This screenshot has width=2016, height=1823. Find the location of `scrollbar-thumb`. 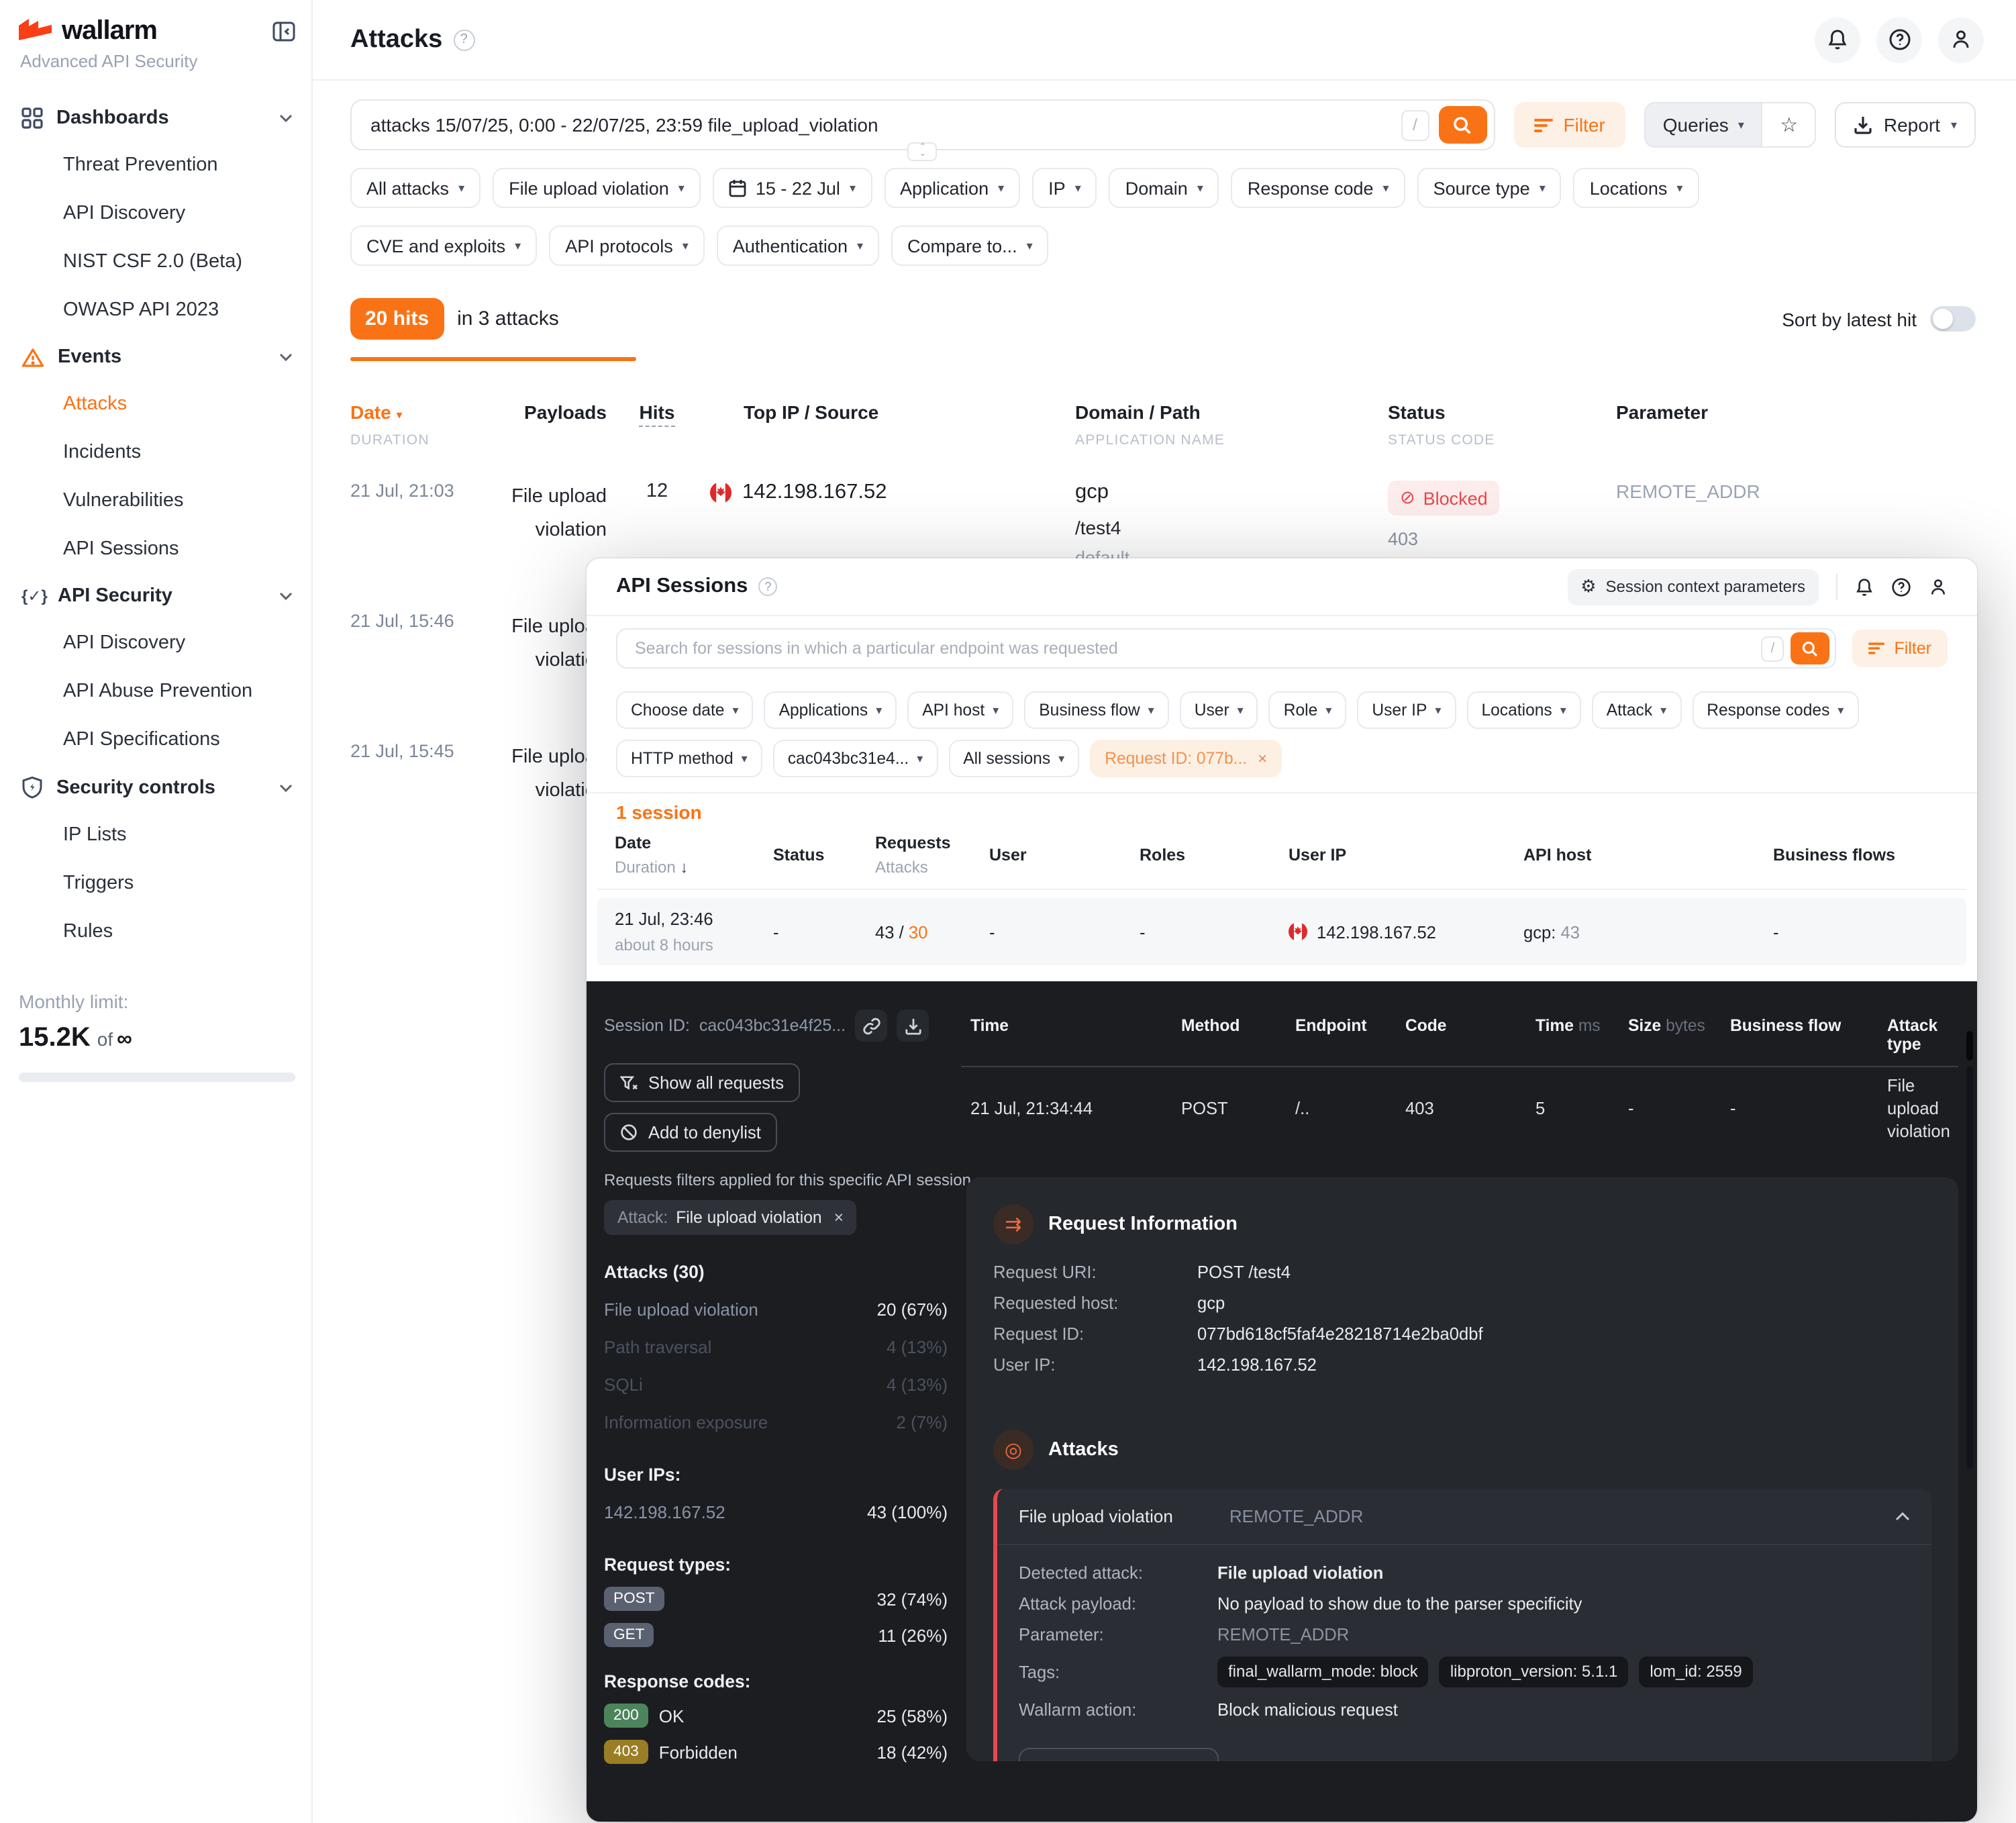

scrollbar-thumb is located at coordinates (1969, 1046).